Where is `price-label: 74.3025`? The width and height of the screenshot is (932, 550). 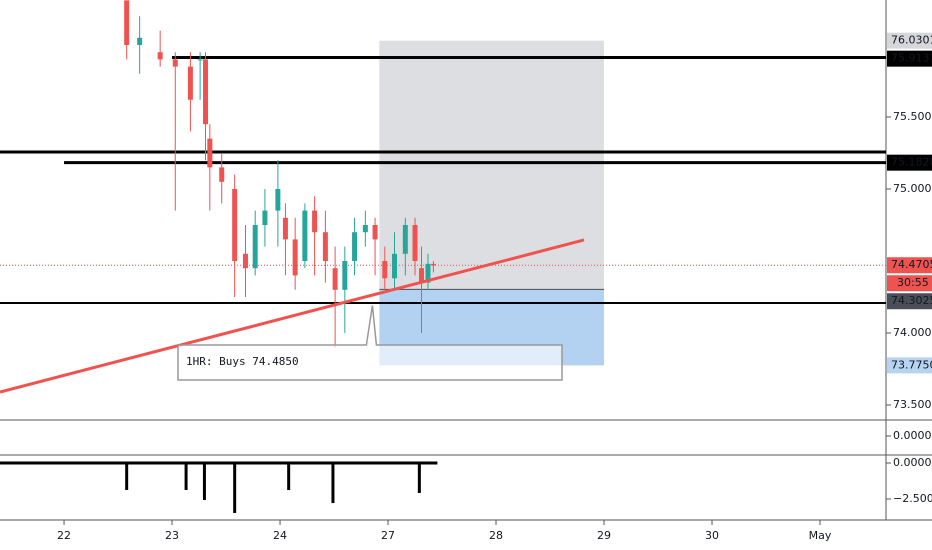
price-label: 74.3025 is located at coordinates (911, 300).